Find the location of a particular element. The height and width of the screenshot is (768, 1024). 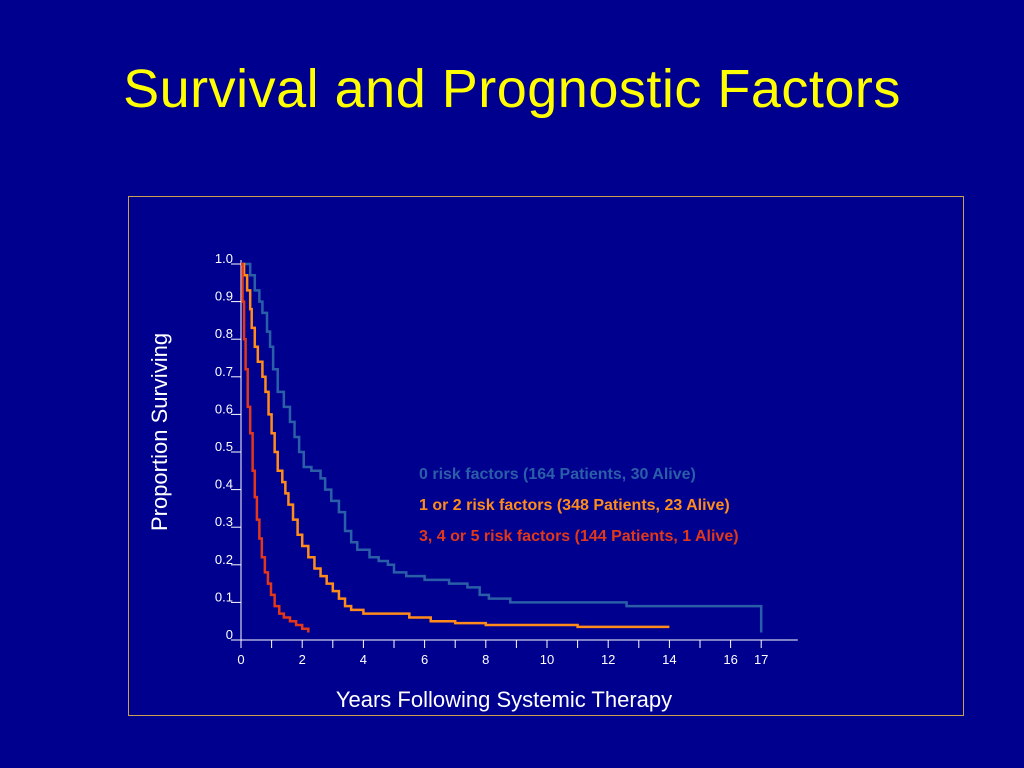

y-tick-label: 0.4 is located at coordinates (224, 484).